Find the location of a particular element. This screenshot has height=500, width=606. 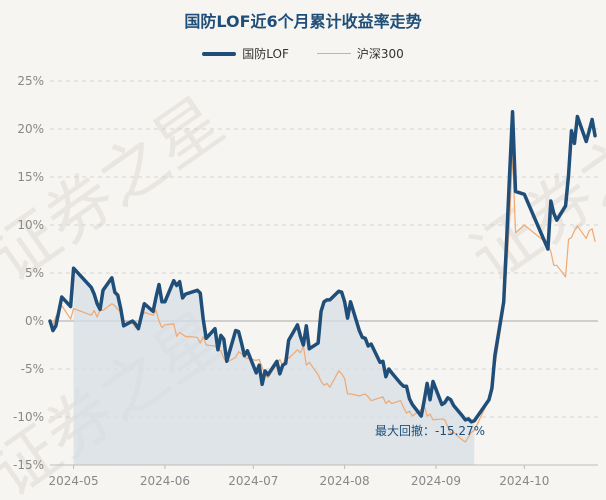

legend: 国防LOF 沪深300 is located at coordinates (303, 53).